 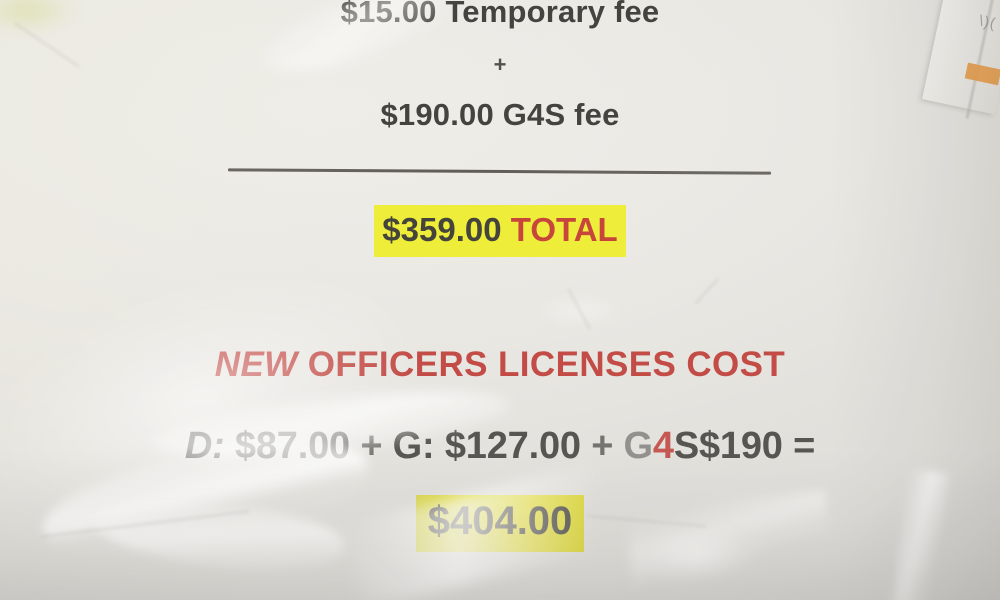 What do you see at coordinates (513, 446) in the screenshot?
I see `formula-g-amount: $127.00` at bounding box center [513, 446].